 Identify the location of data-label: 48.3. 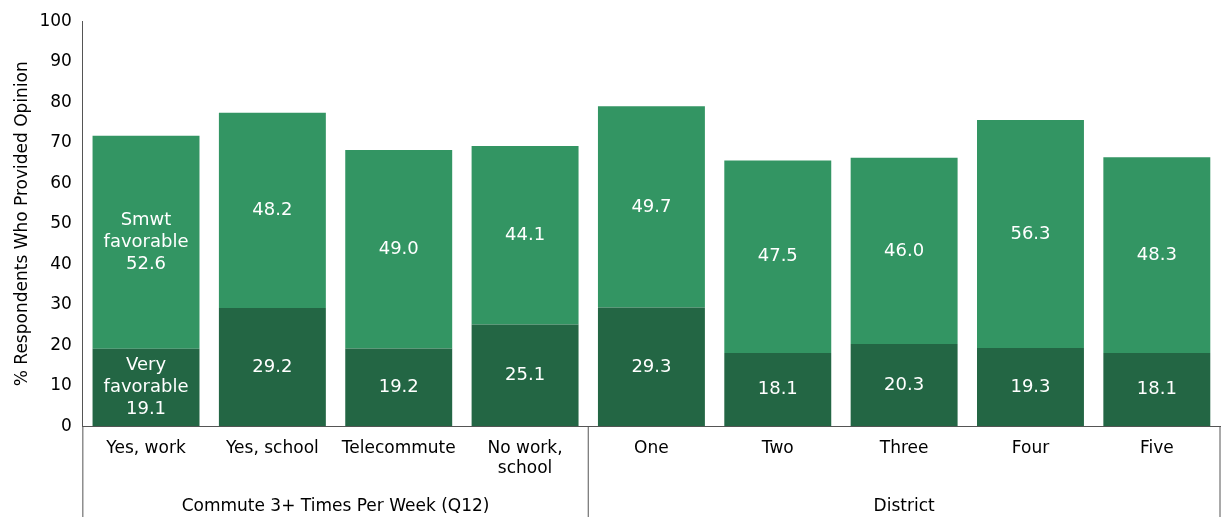
(1156, 253).